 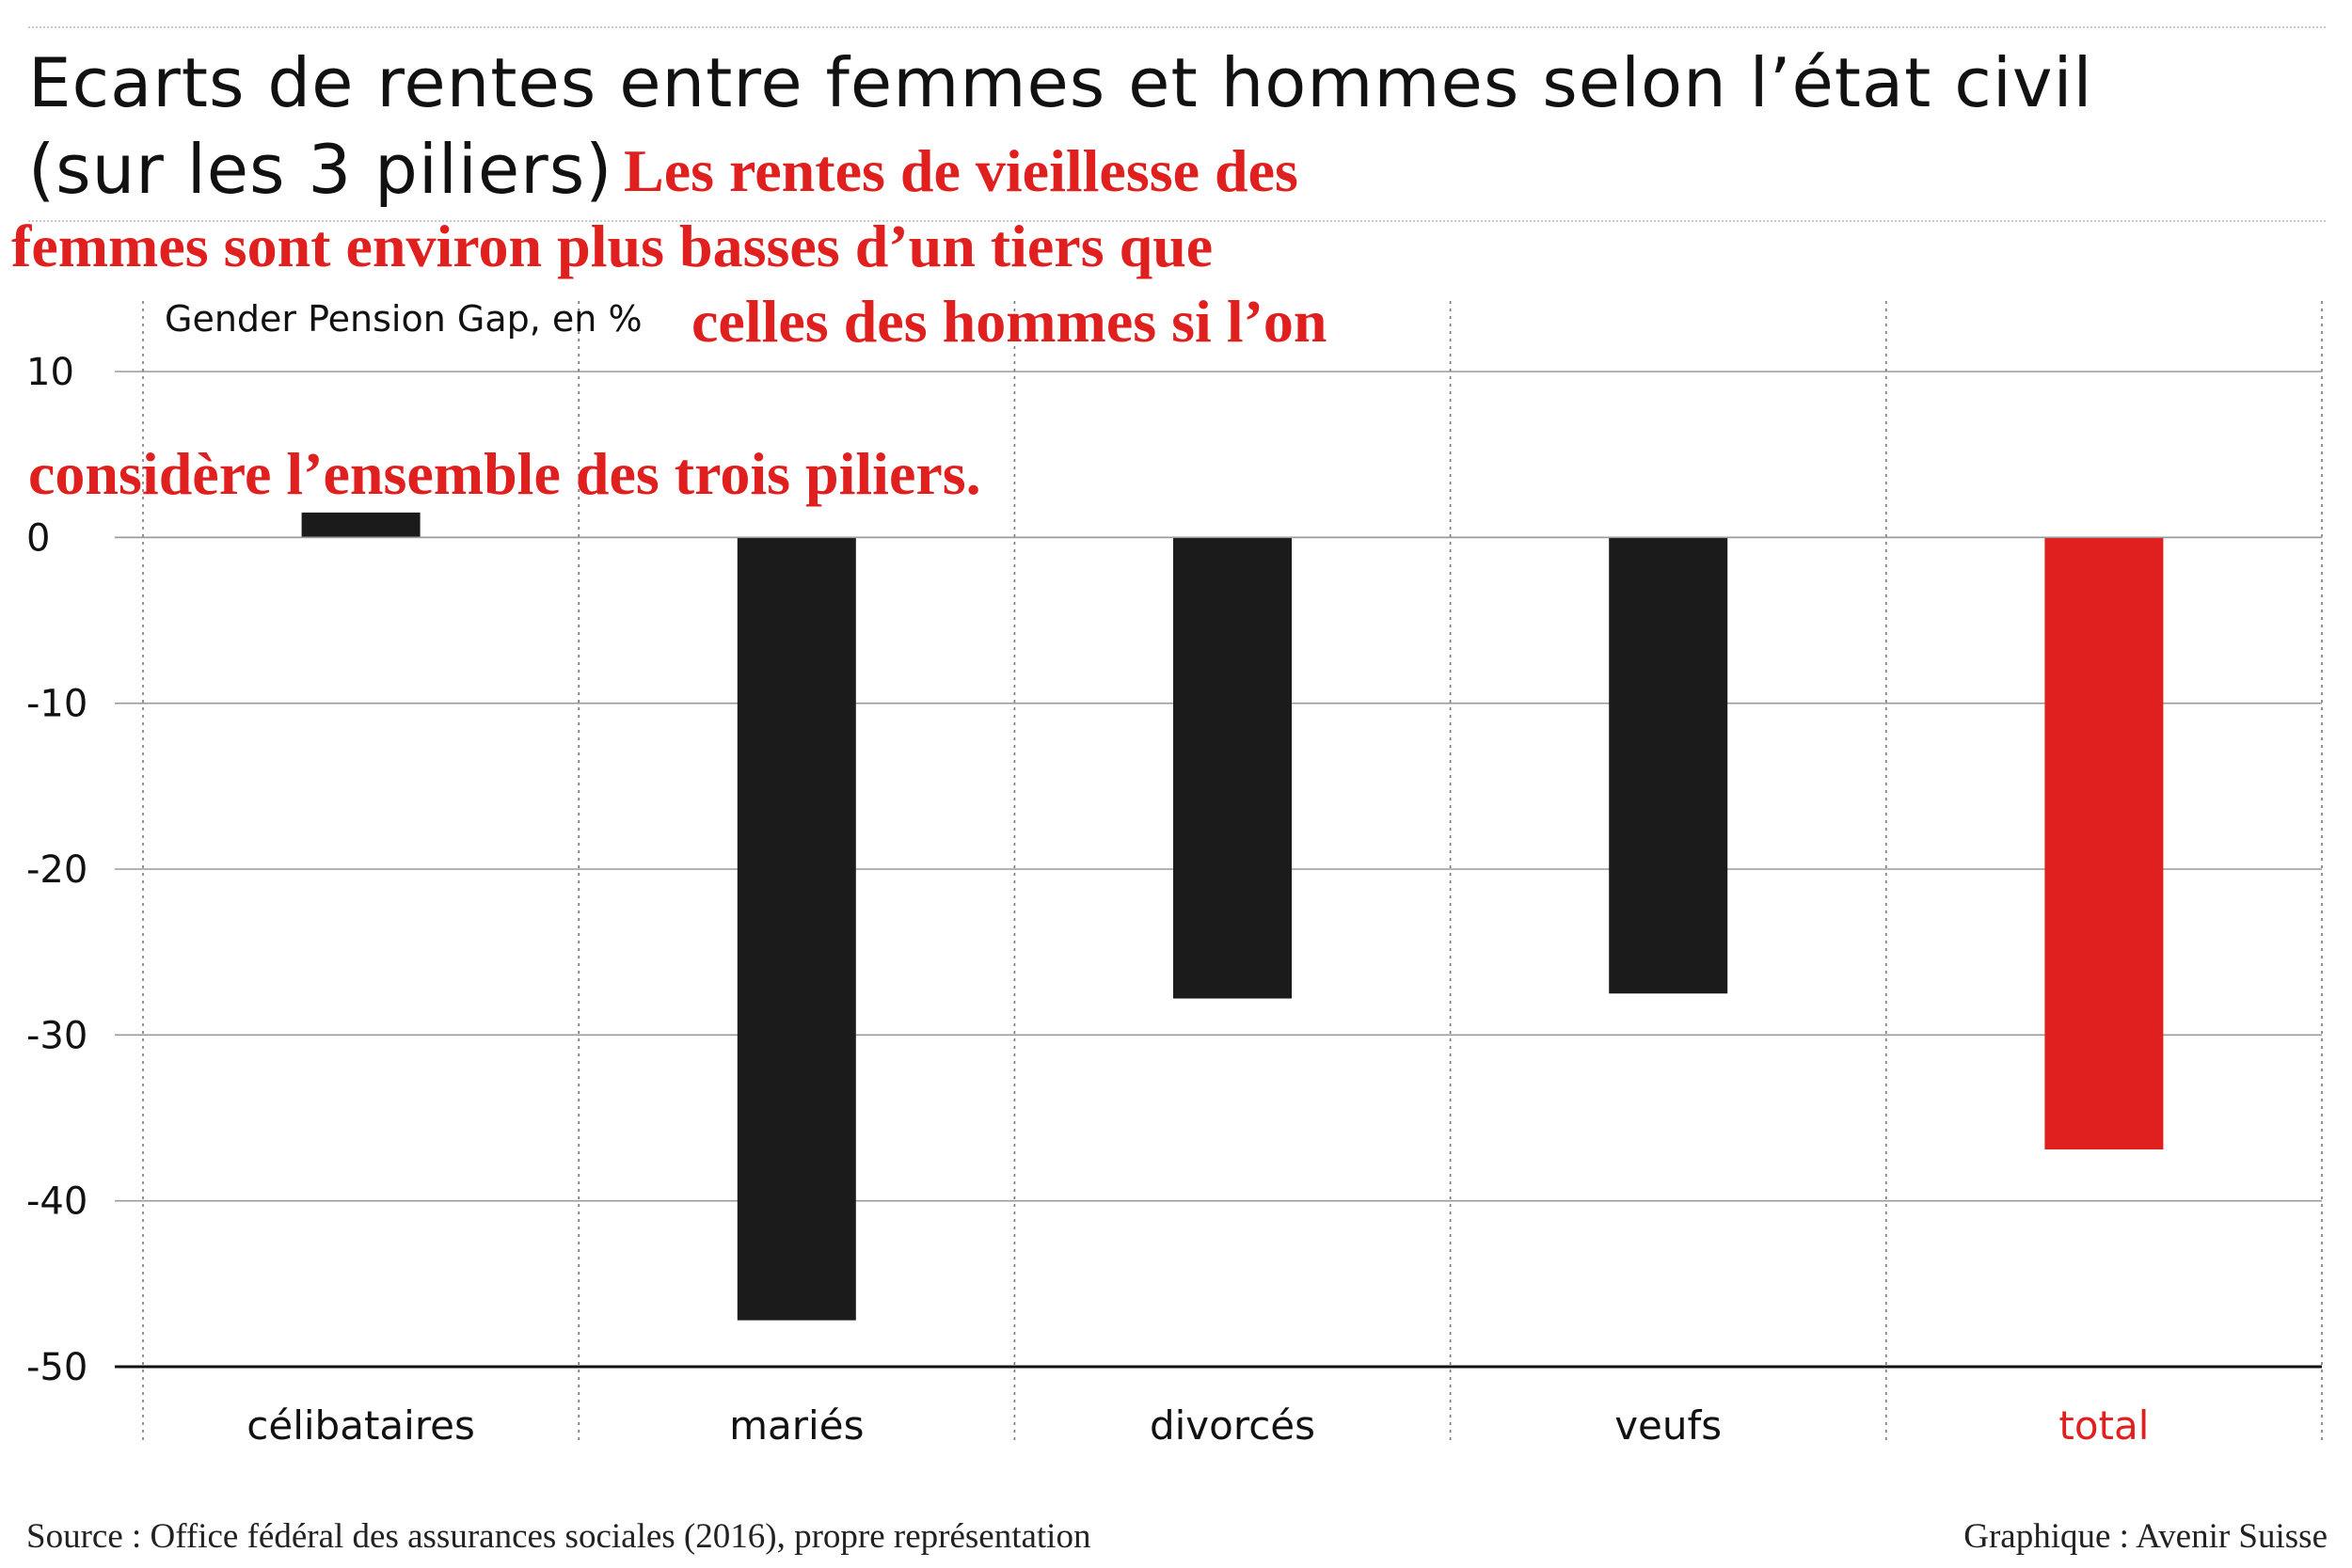 I want to click on graphic-credit: Graphique : Avenir Suisse, so click(x=2145, y=1536).